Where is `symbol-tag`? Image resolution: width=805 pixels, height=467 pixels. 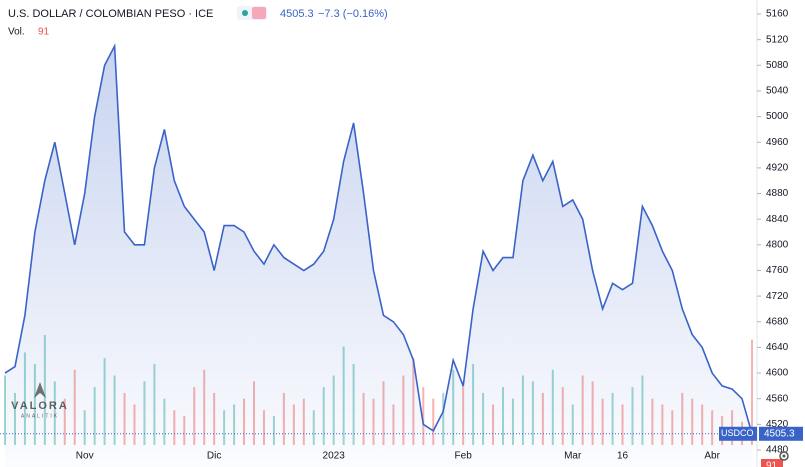
symbol-tag is located at coordinates (738, 433).